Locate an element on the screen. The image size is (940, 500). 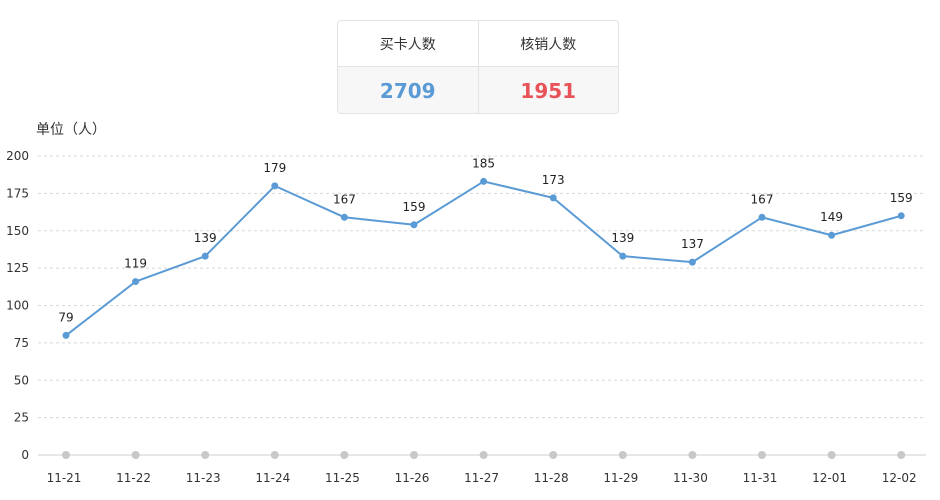
data-label: 173 is located at coordinates (553, 180).